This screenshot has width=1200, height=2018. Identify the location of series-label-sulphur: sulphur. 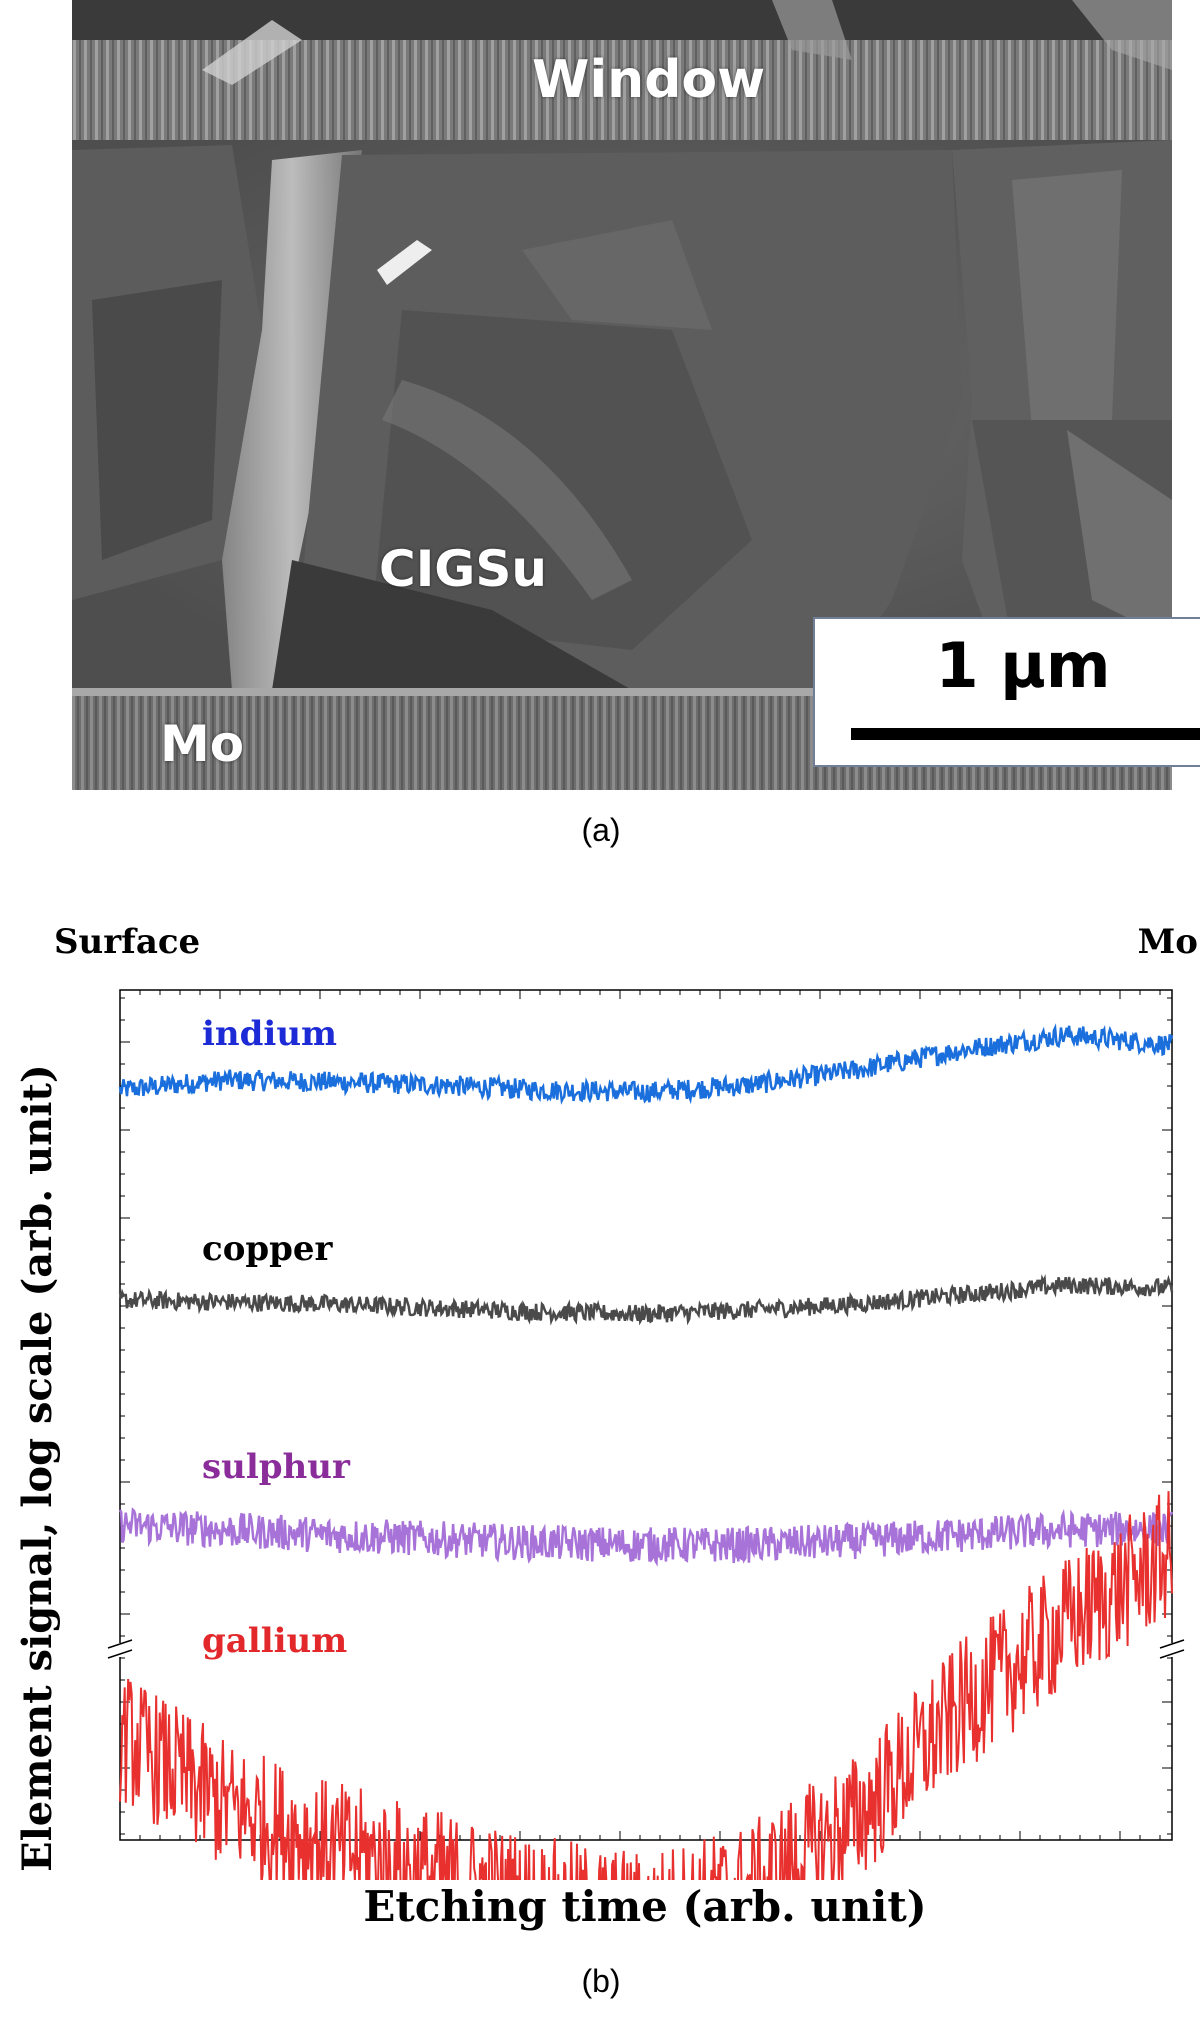
(276, 1467).